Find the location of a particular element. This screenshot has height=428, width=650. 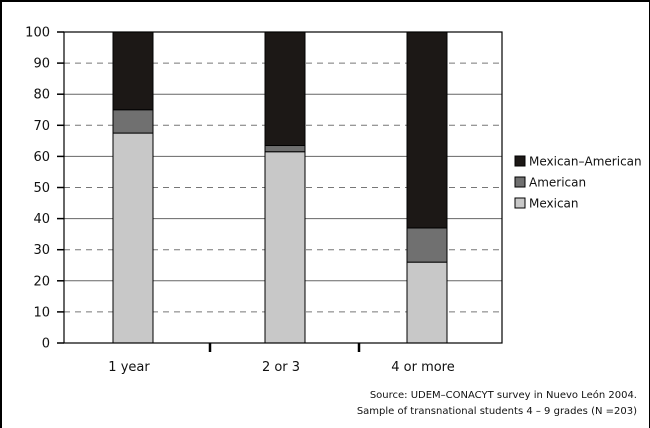

y-tick-label-10: 10 is located at coordinates (41, 312).